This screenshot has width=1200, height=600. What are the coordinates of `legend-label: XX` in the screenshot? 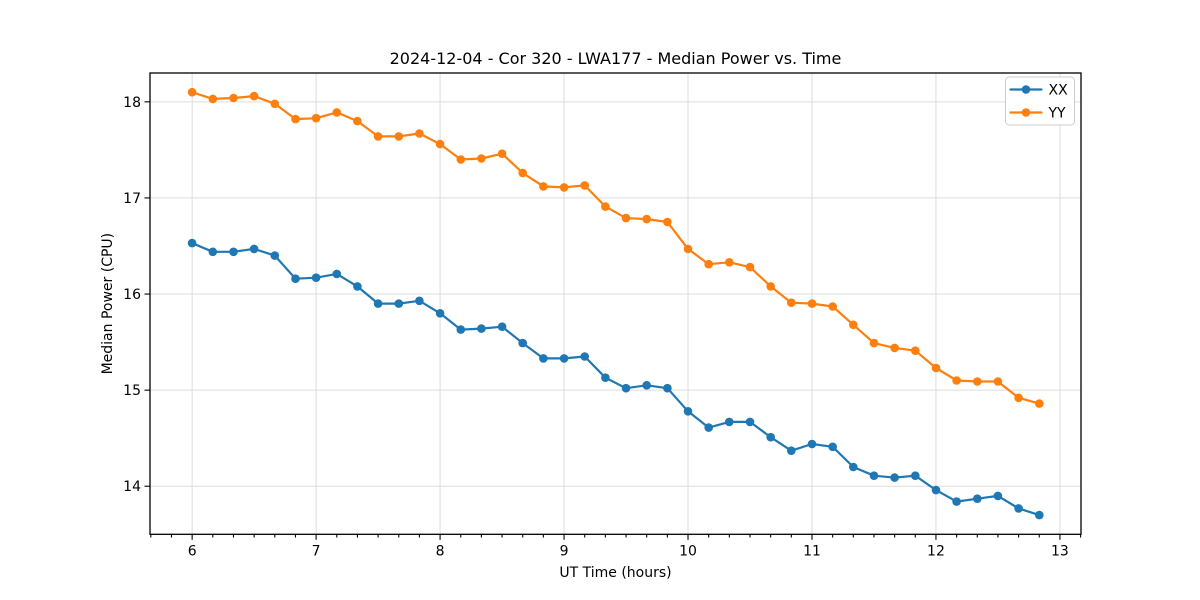 It's located at (1059, 91).